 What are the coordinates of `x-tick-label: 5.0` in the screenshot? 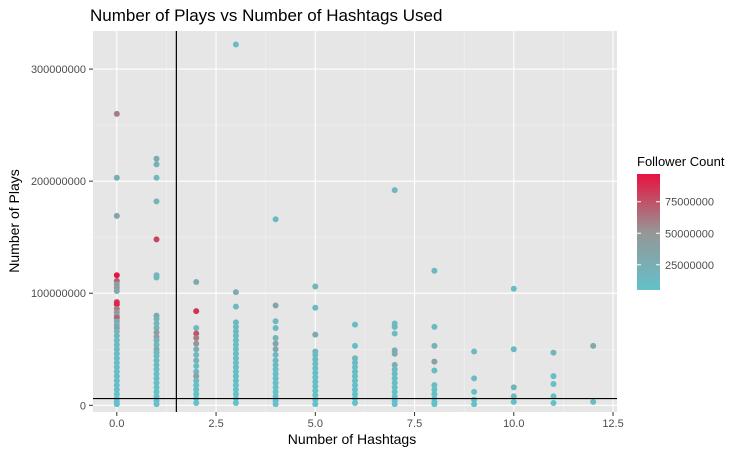 It's located at (315, 424).